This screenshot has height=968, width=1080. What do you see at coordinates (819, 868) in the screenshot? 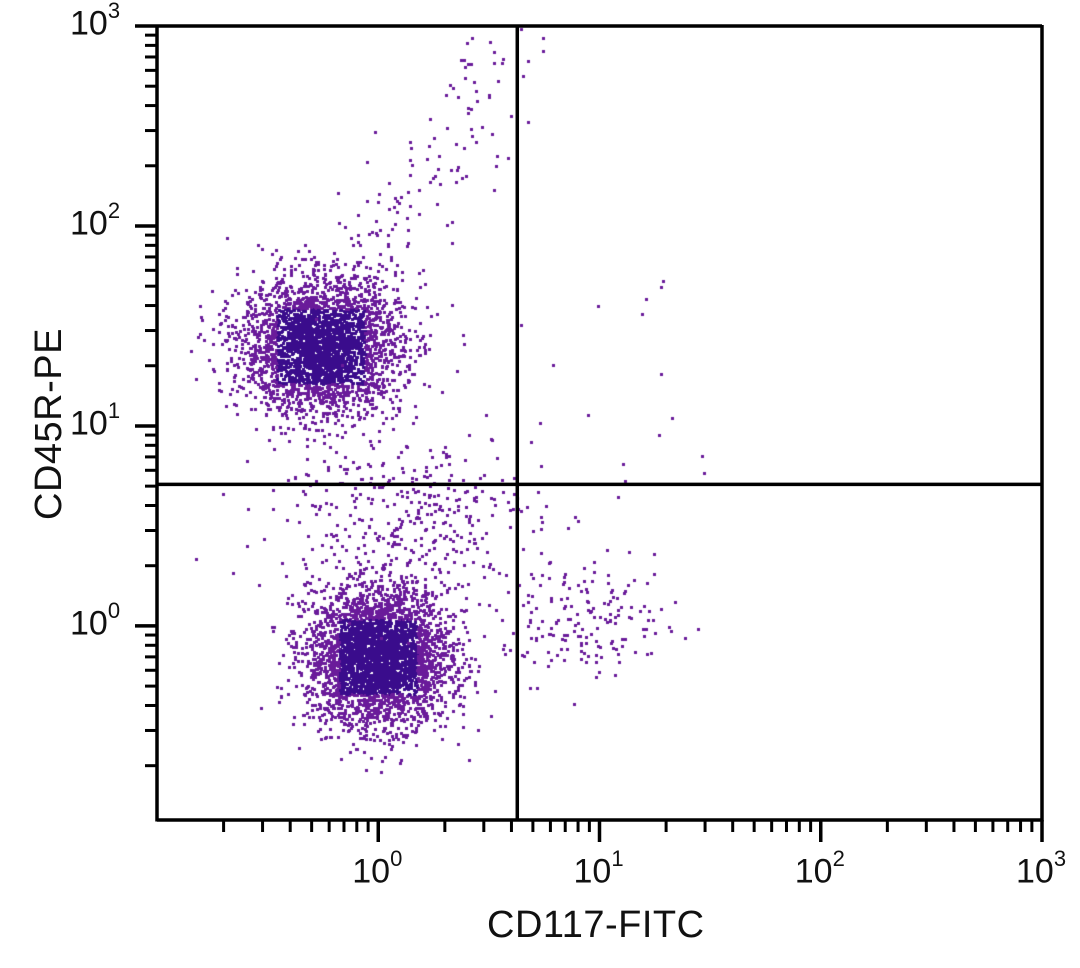
I see `x-tick-label: 10²` at bounding box center [819, 868].